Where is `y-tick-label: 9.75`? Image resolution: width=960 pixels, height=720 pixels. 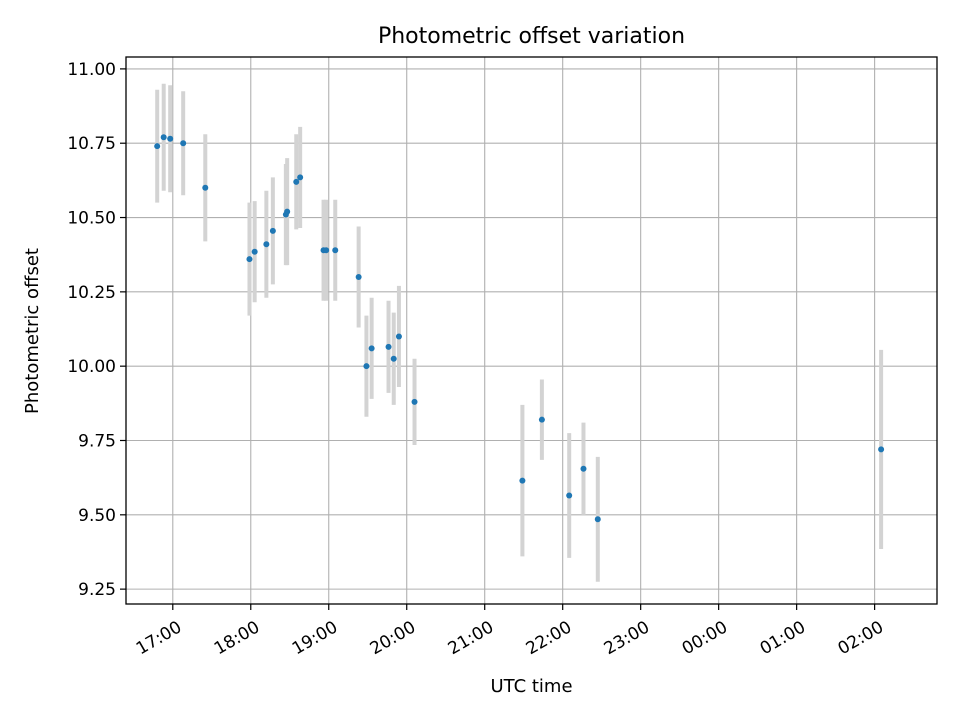
y-tick-label: 9.75 is located at coordinates (97, 441).